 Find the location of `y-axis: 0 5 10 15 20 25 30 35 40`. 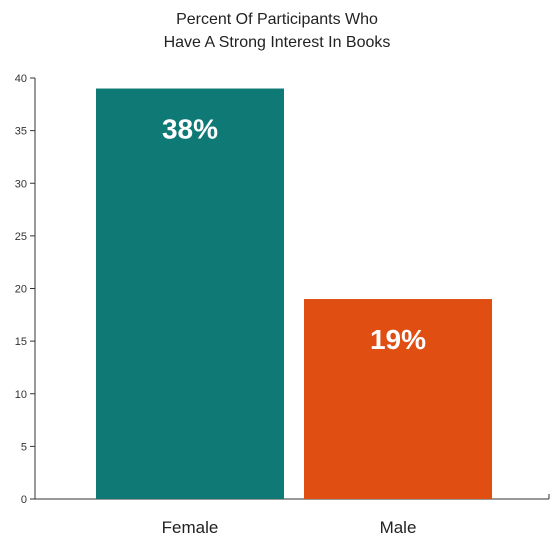

y-axis: 0 5 10 15 20 25 30 35 40 is located at coordinates (25, 289).